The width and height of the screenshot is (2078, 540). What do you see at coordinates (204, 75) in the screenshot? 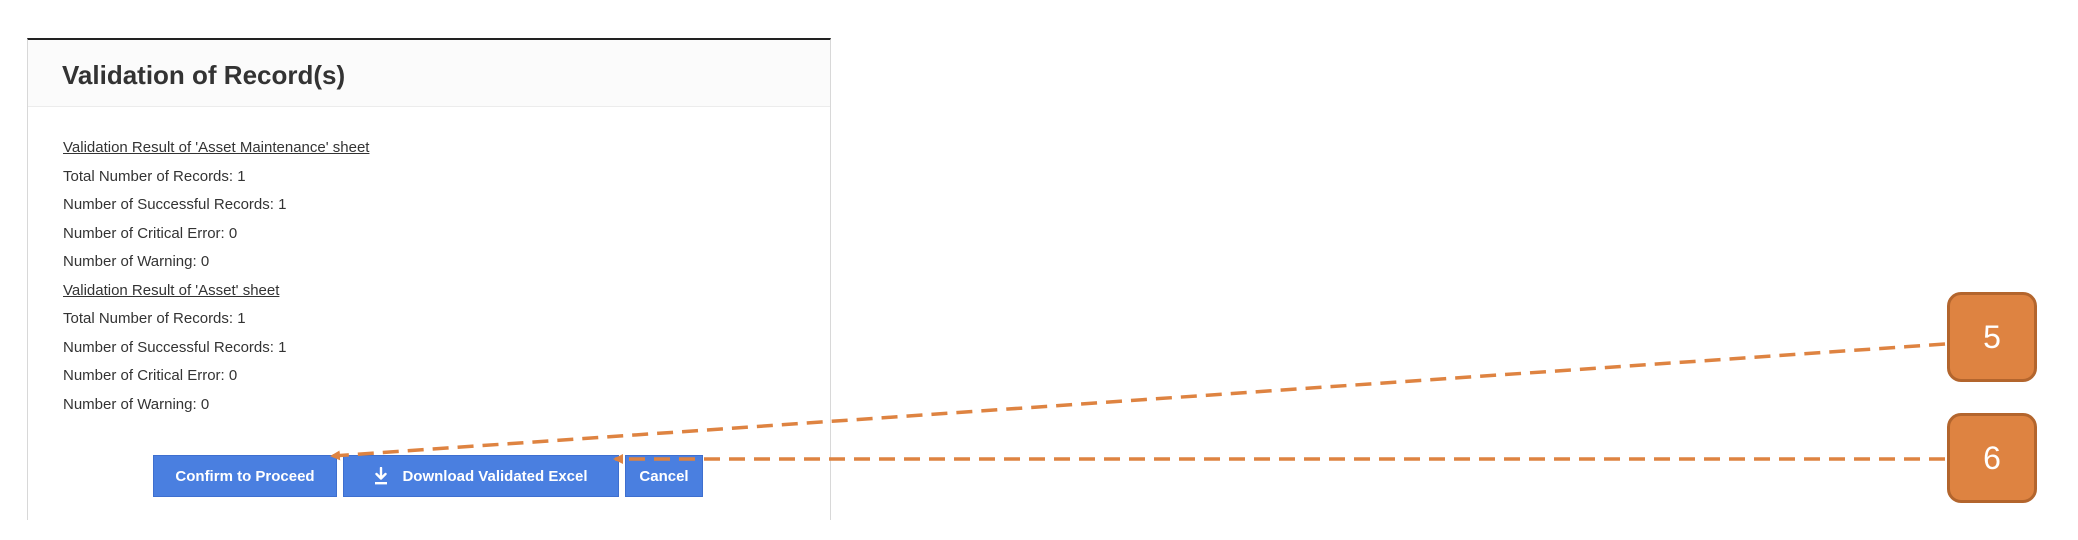
I see `modal-title: Validation of Record(s)` at bounding box center [204, 75].